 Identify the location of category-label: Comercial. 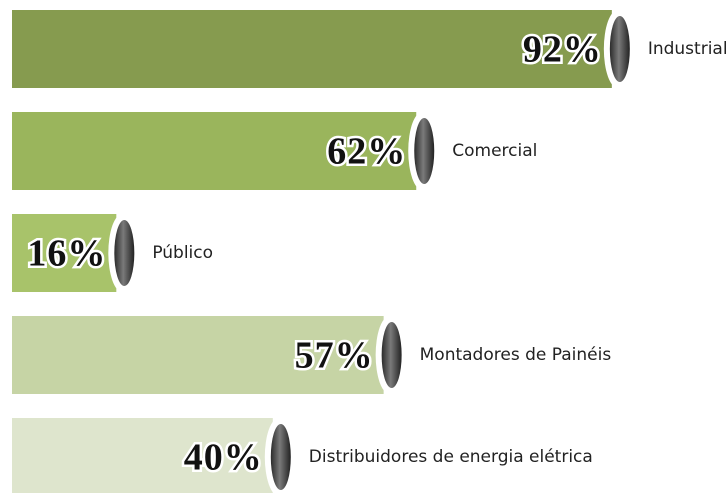
(494, 151).